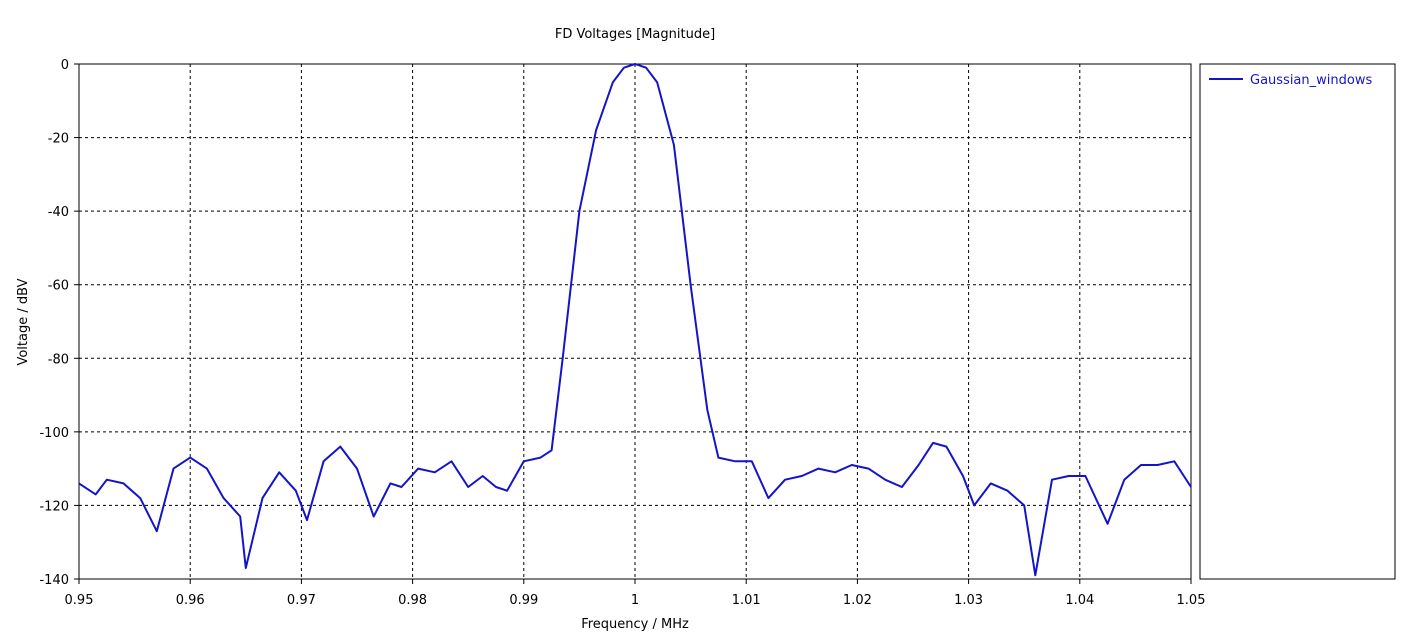  What do you see at coordinates (54, 433) in the screenshot?
I see `y-tick-label: -100` at bounding box center [54, 433].